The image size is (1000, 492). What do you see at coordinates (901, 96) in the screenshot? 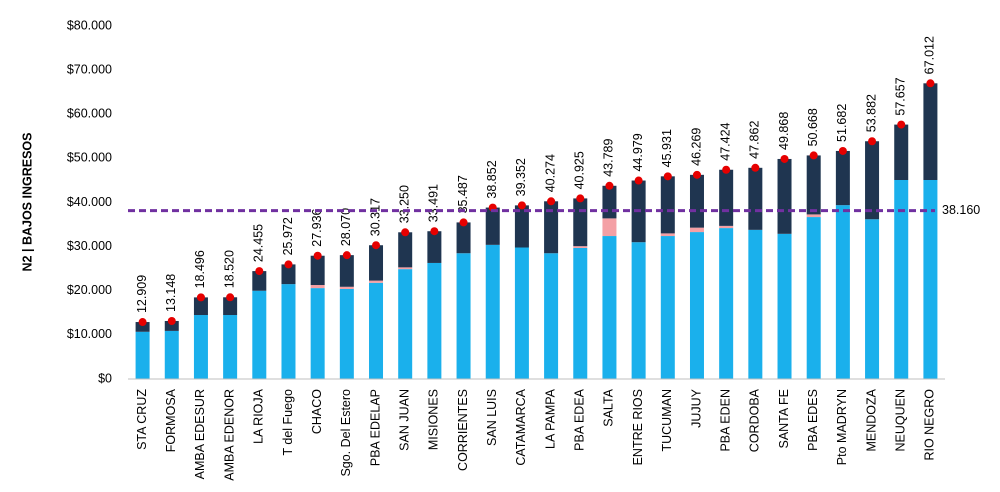
I see `value-label: 57.657` at bounding box center [901, 96].